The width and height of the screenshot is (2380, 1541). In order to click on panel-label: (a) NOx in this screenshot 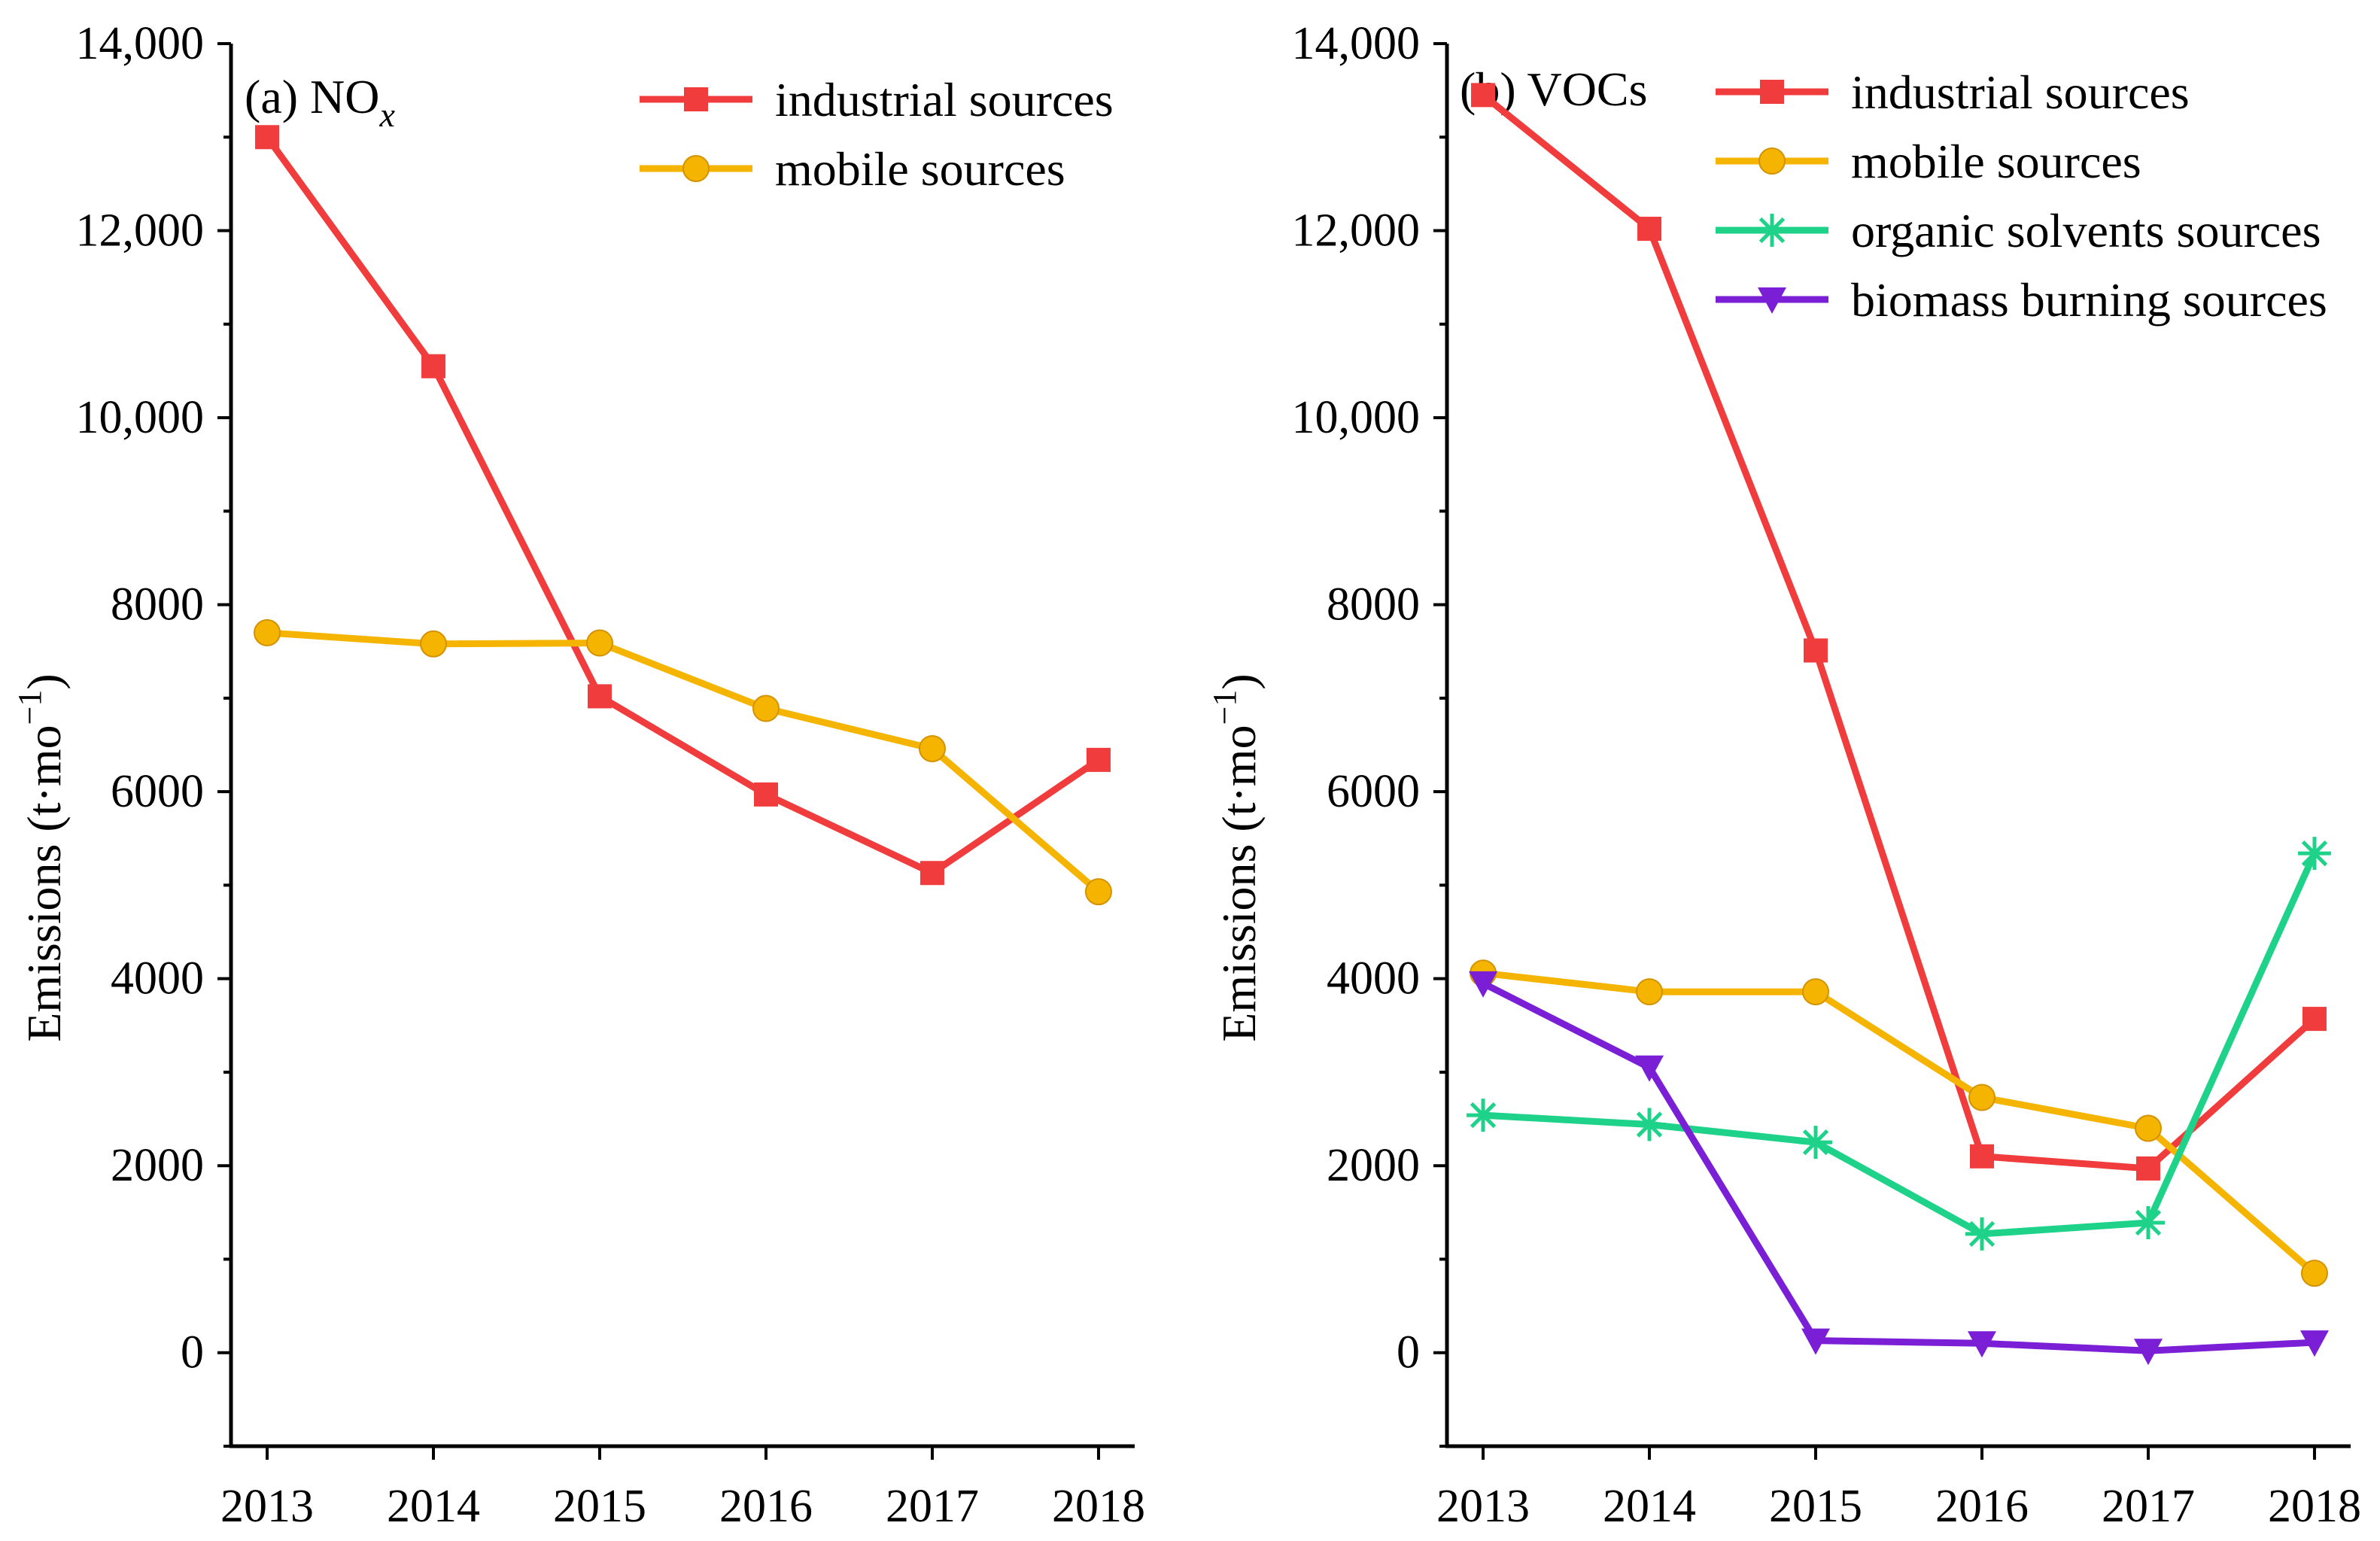, I will do `click(320, 102)`.